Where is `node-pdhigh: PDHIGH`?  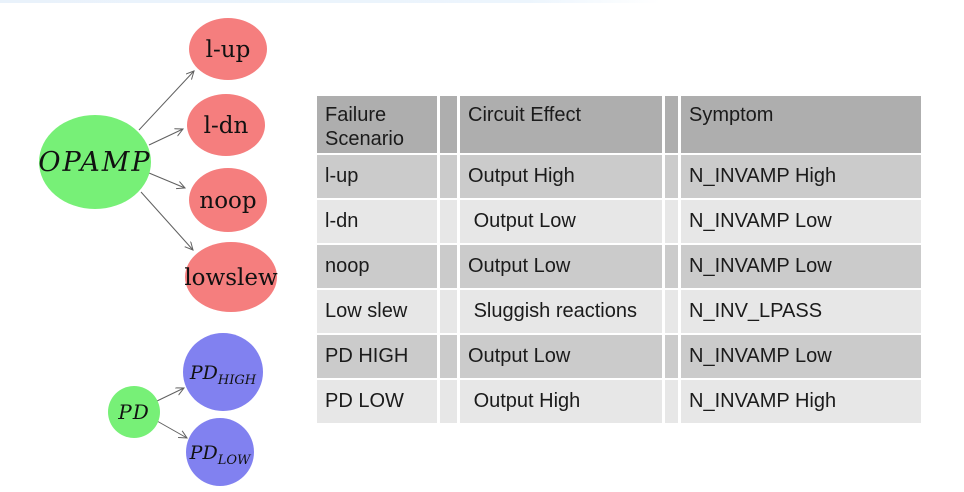 node-pdhigh: PDHIGH is located at coordinates (223, 372).